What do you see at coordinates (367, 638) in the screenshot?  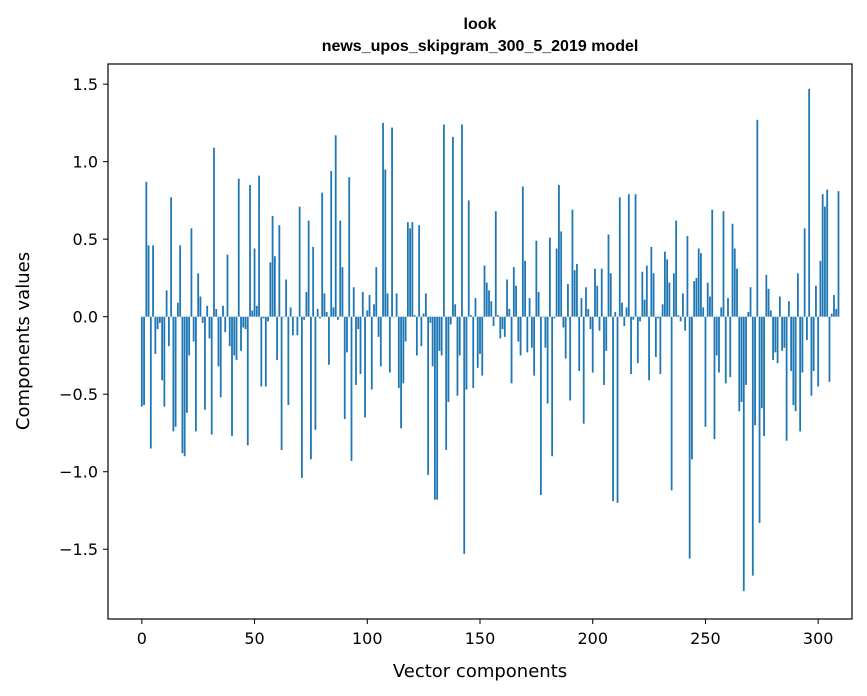 I see `x-tick-label: 100` at bounding box center [367, 638].